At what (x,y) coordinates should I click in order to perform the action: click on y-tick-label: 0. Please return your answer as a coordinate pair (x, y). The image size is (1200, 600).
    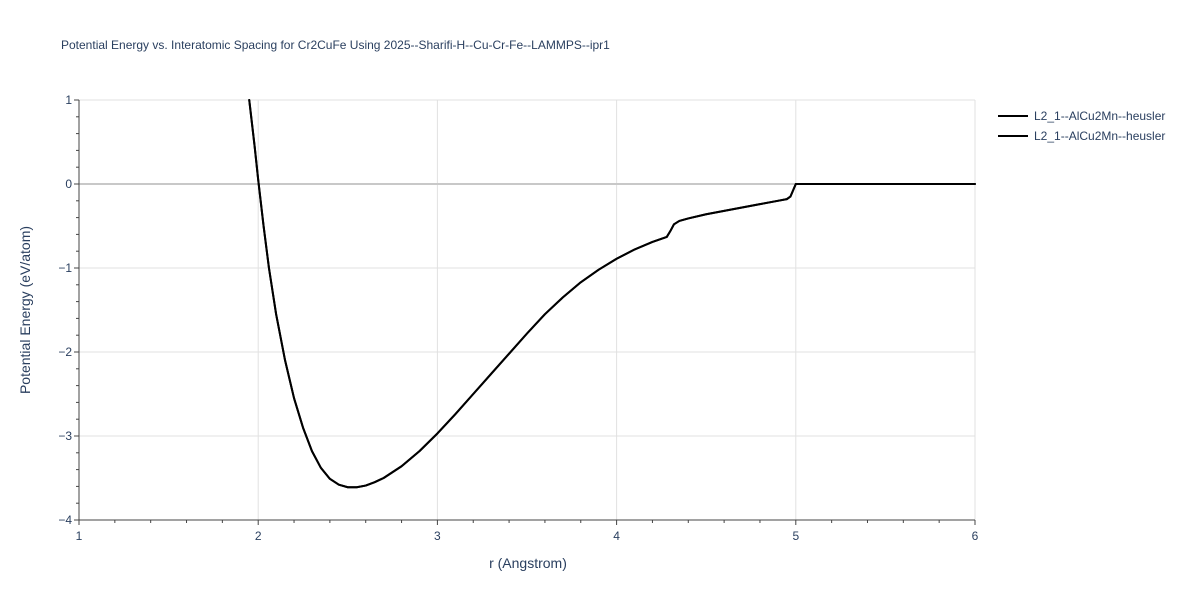
    Looking at the image, I should click on (68, 184).